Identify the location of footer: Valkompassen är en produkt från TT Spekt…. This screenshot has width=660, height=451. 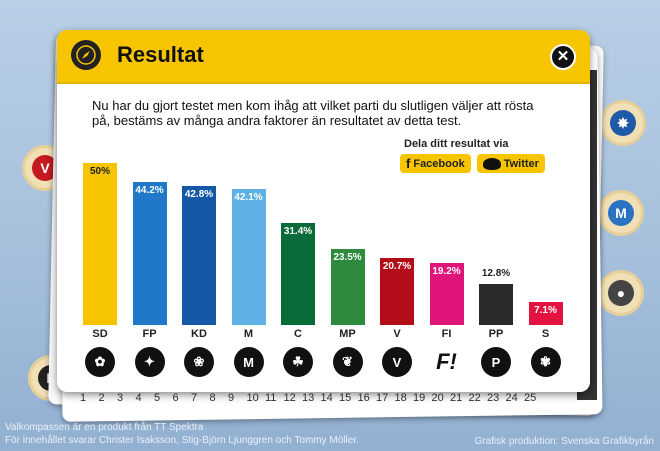
(182, 434).